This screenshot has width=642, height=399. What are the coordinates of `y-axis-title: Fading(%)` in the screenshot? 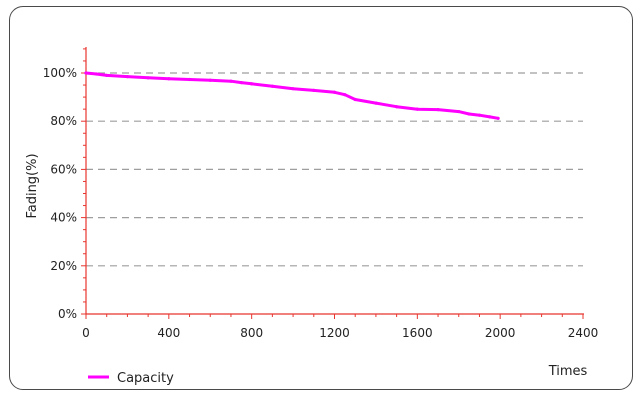 It's located at (32, 185).